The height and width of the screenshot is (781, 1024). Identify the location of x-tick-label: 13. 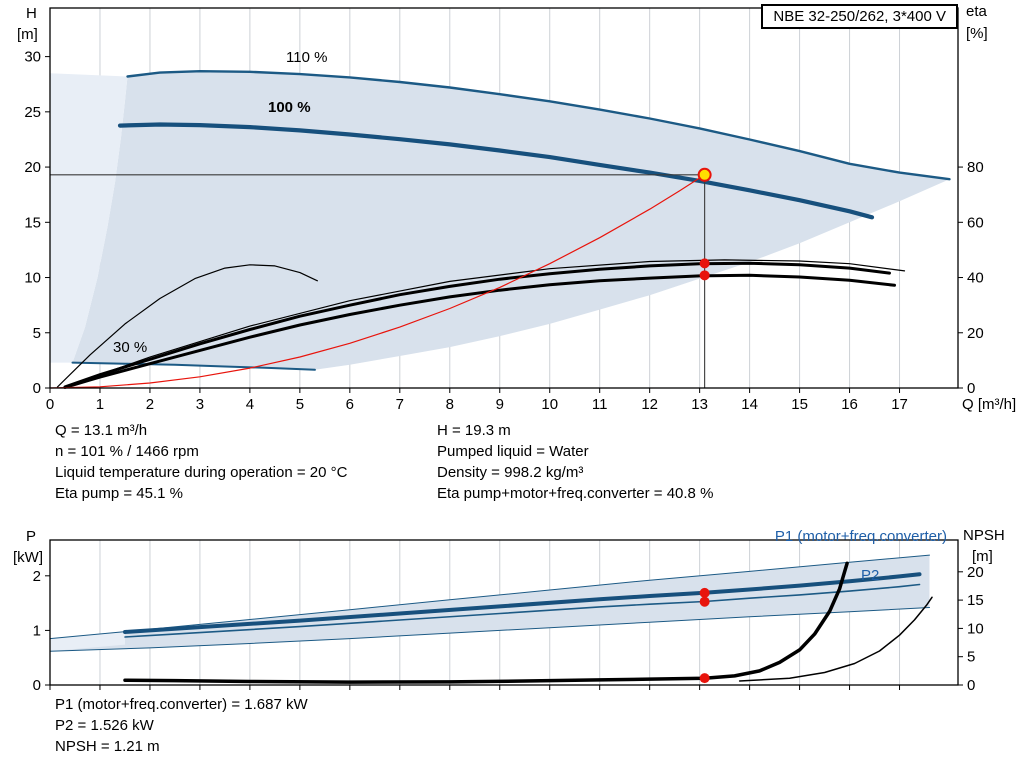
(699, 404).